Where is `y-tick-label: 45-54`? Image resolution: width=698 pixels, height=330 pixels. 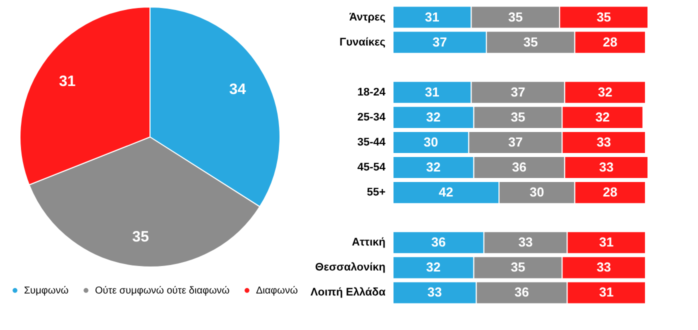 y-tick-label: 45-54 is located at coordinates (371, 168).